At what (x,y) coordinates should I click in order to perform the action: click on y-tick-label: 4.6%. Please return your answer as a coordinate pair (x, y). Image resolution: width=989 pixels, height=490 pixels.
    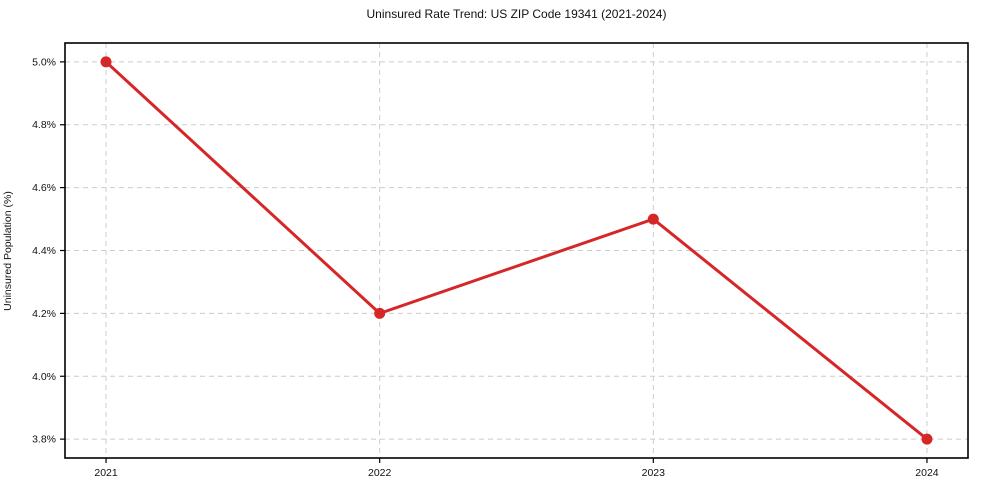
    Looking at the image, I should click on (44, 188).